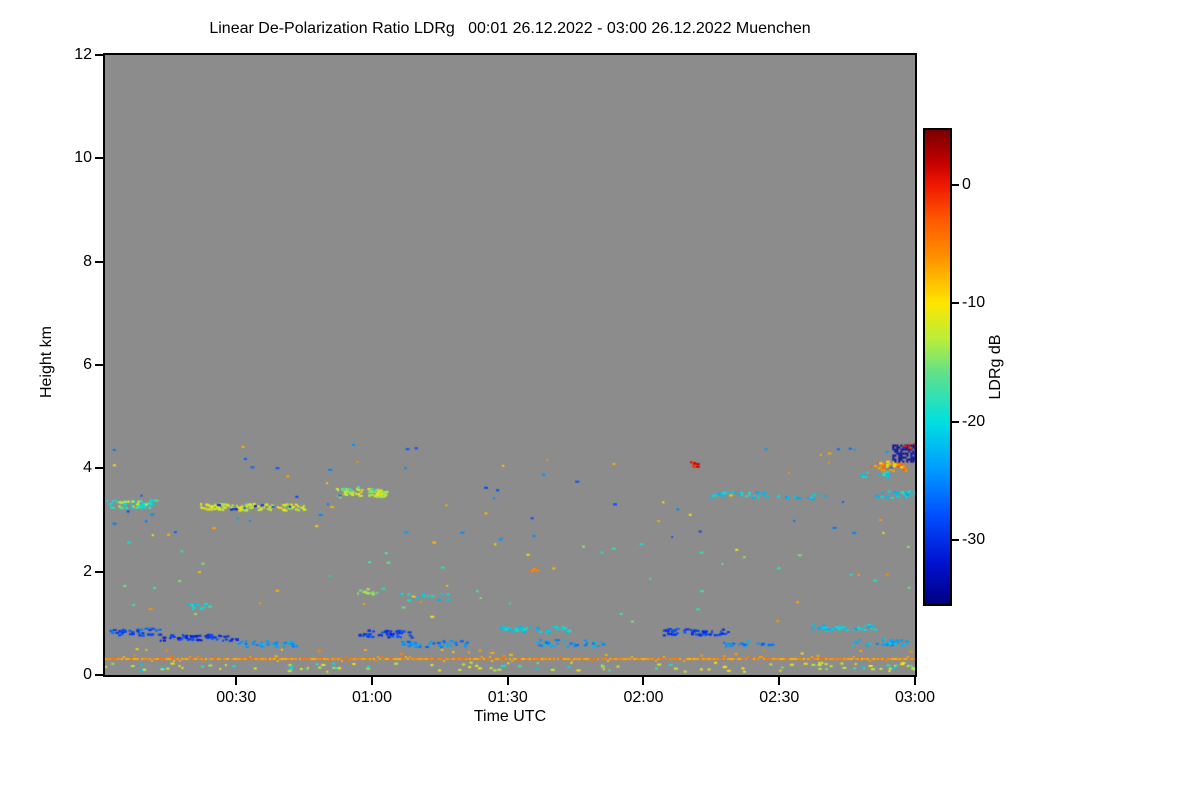  What do you see at coordinates (83, 54) in the screenshot?
I see `y-tick-label: 12` at bounding box center [83, 54].